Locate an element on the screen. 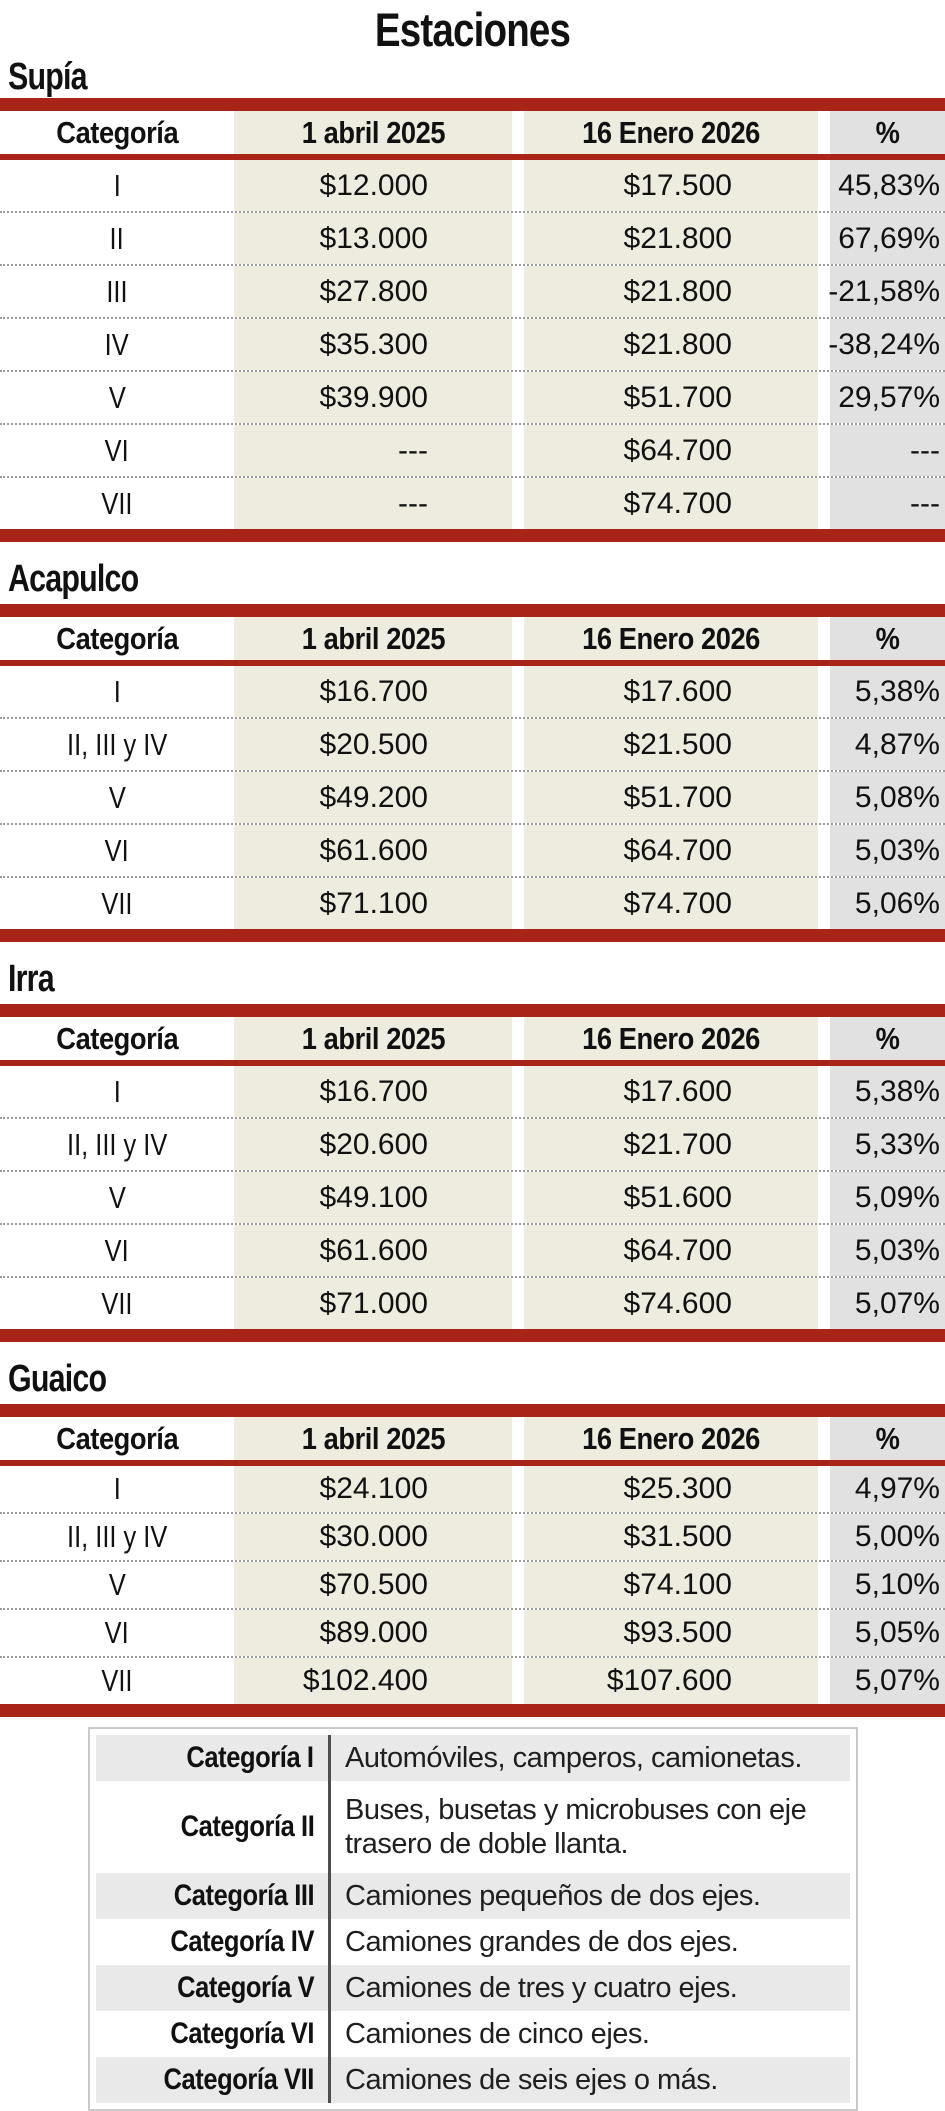  price-apr2025-cell: $20.500 is located at coordinates (373, 744).